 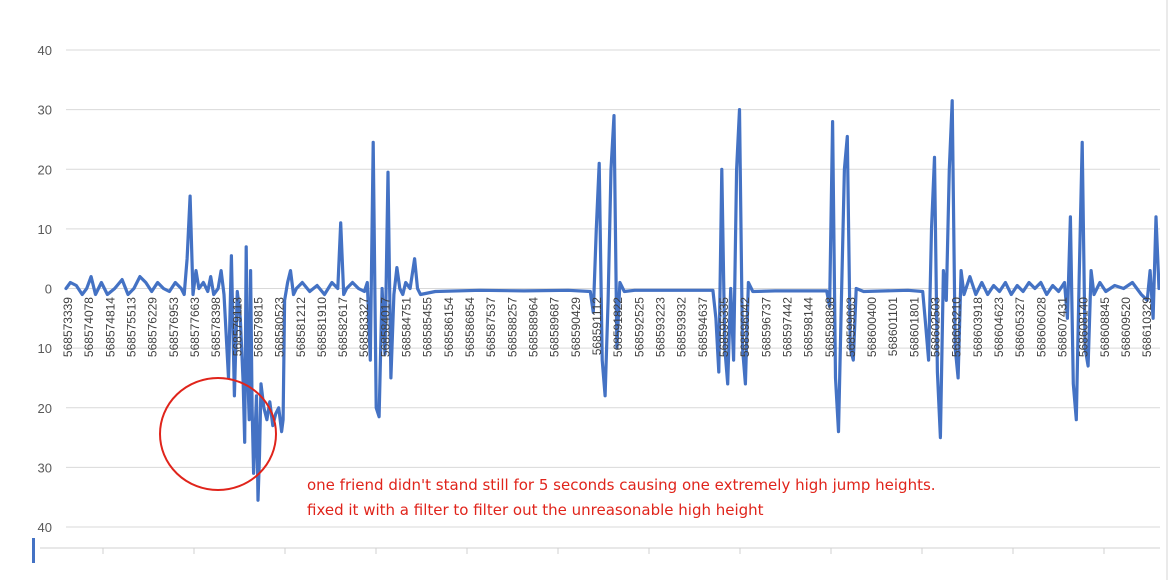 What do you see at coordinates (491, 327) in the screenshot?
I see `x-tick-label: 568587537` at bounding box center [491, 327].